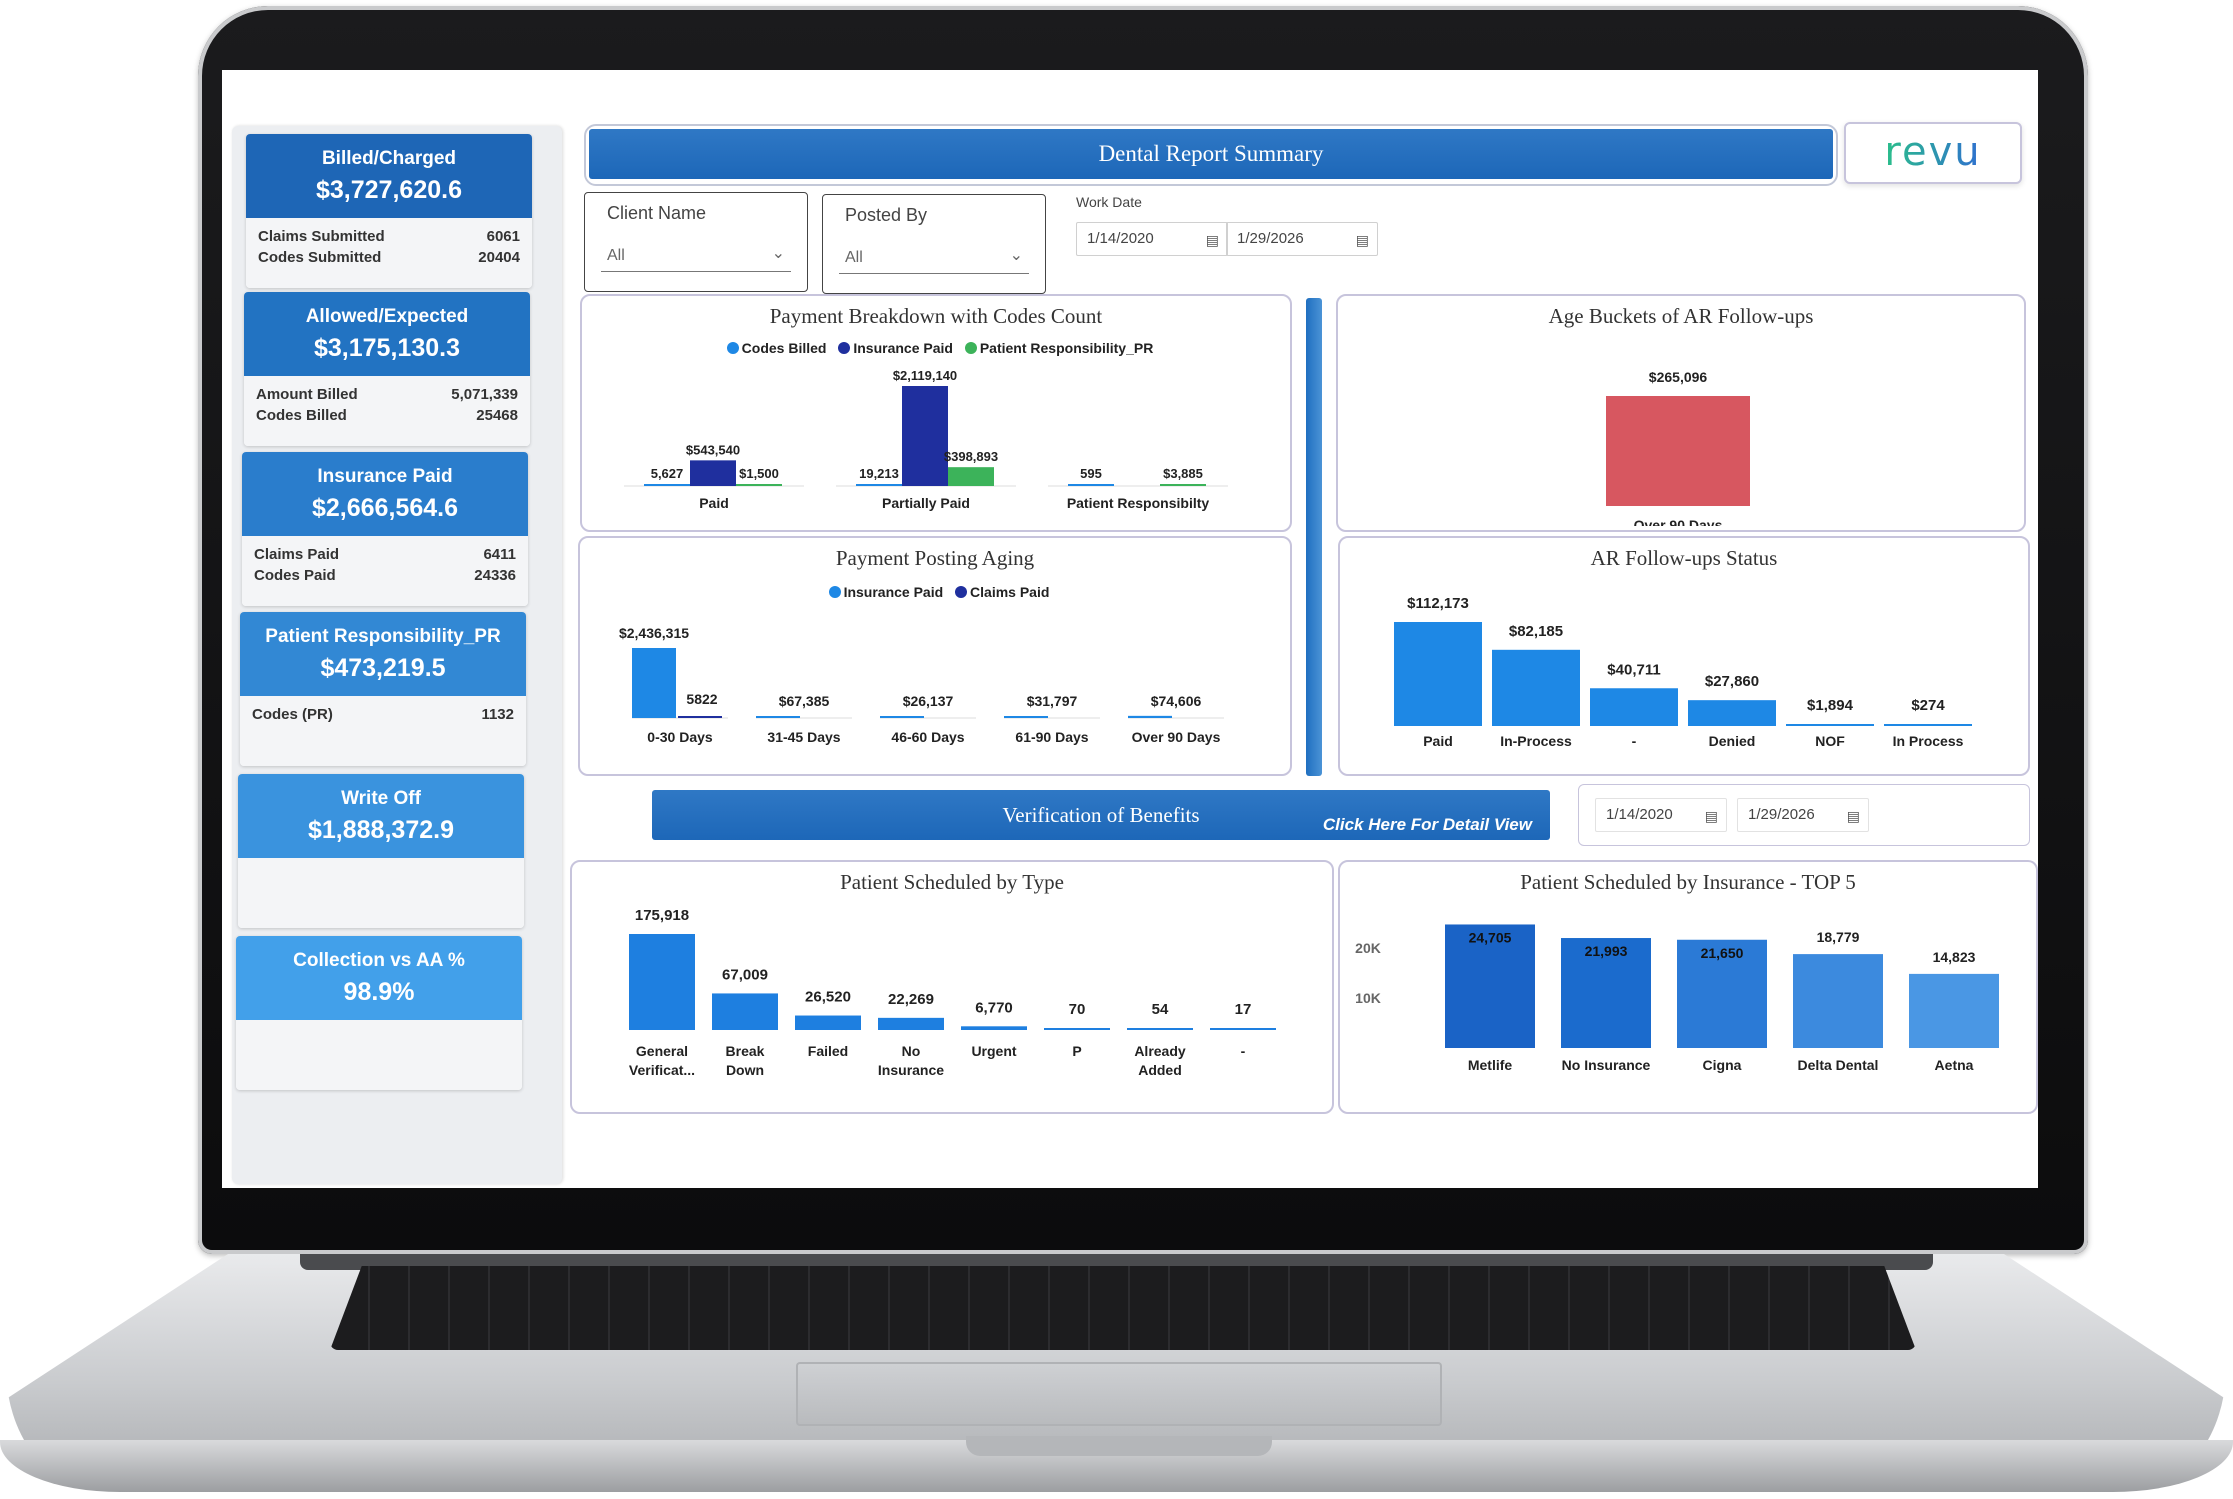 This screenshot has width=2233, height=1499. Describe the element at coordinates (1077, 1009) in the screenshot. I see `data-label: 70` at that location.